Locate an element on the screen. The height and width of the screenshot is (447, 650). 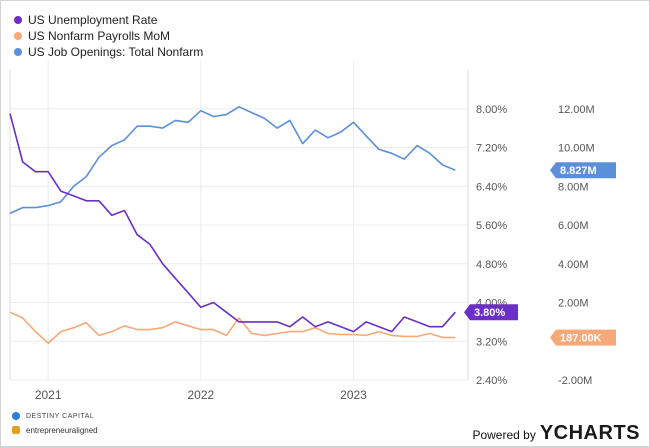
powered-by-text: Powered by is located at coordinates (504, 435).